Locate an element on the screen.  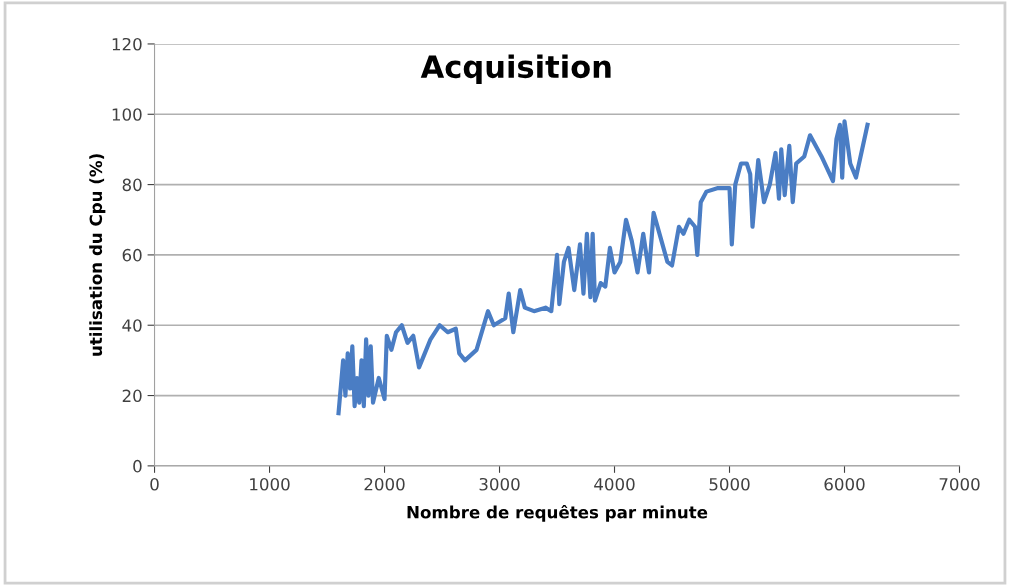
x-tick-label: 0 is located at coordinates (154, 484).